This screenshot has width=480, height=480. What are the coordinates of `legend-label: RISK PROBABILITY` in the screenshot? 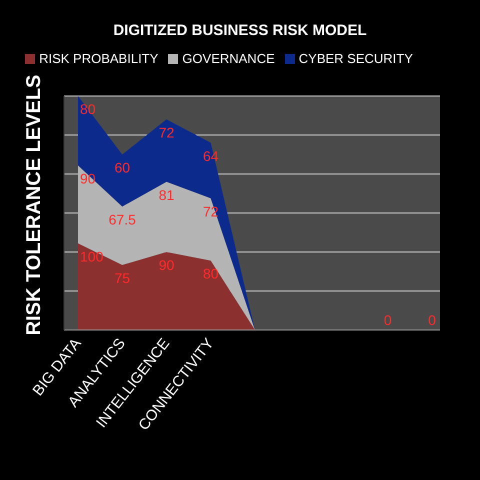 It's located at (98, 58).